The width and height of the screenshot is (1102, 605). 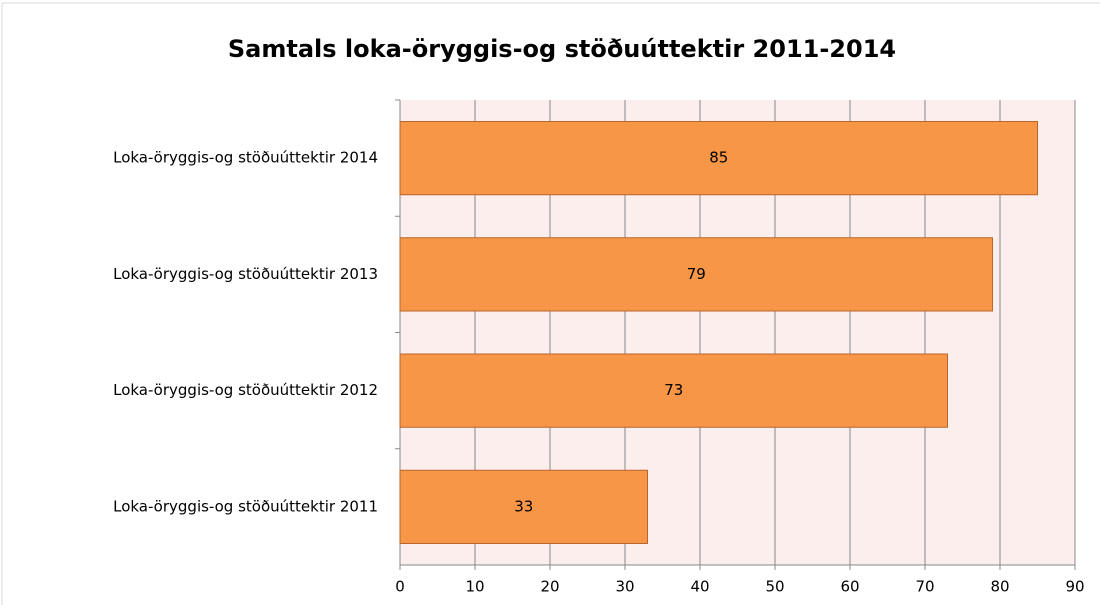 What do you see at coordinates (245, 158) in the screenshot?
I see `y-tick-label: Loka-öryggis-og stöðuúttektir 2014` at bounding box center [245, 158].